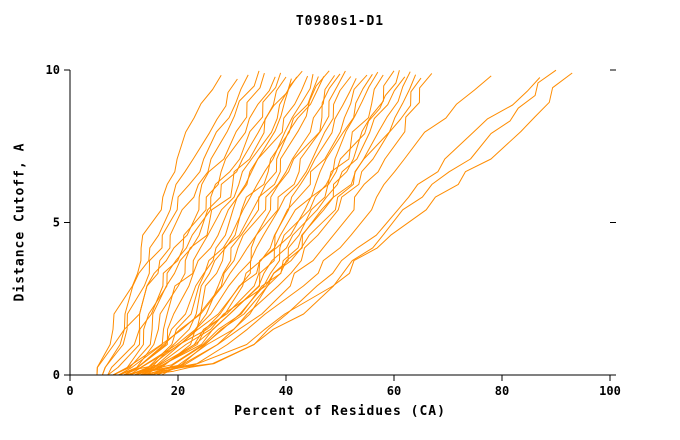  What do you see at coordinates (69, 391) in the screenshot?
I see `x-tick-label: 0` at bounding box center [69, 391].